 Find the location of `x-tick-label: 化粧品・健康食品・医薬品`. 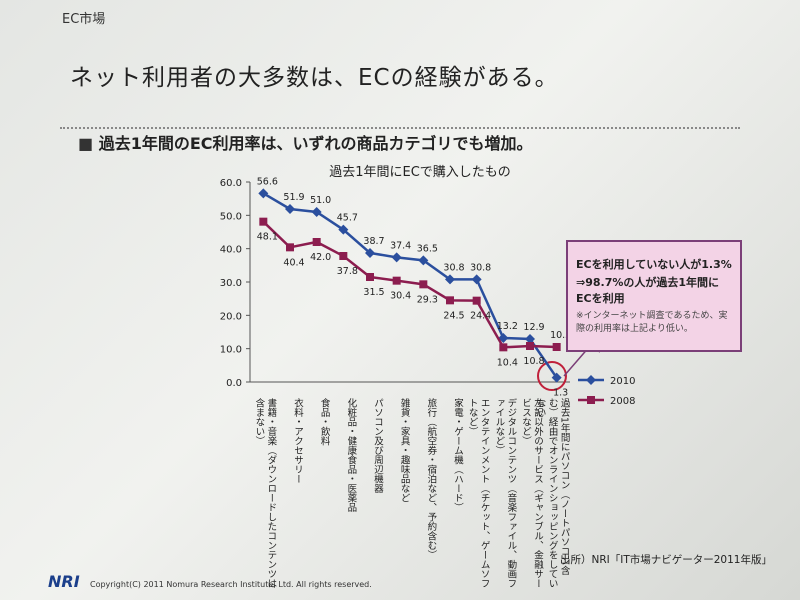

x-tick-label: 化粧品・健康食品・医薬品 is located at coordinates (351, 455).